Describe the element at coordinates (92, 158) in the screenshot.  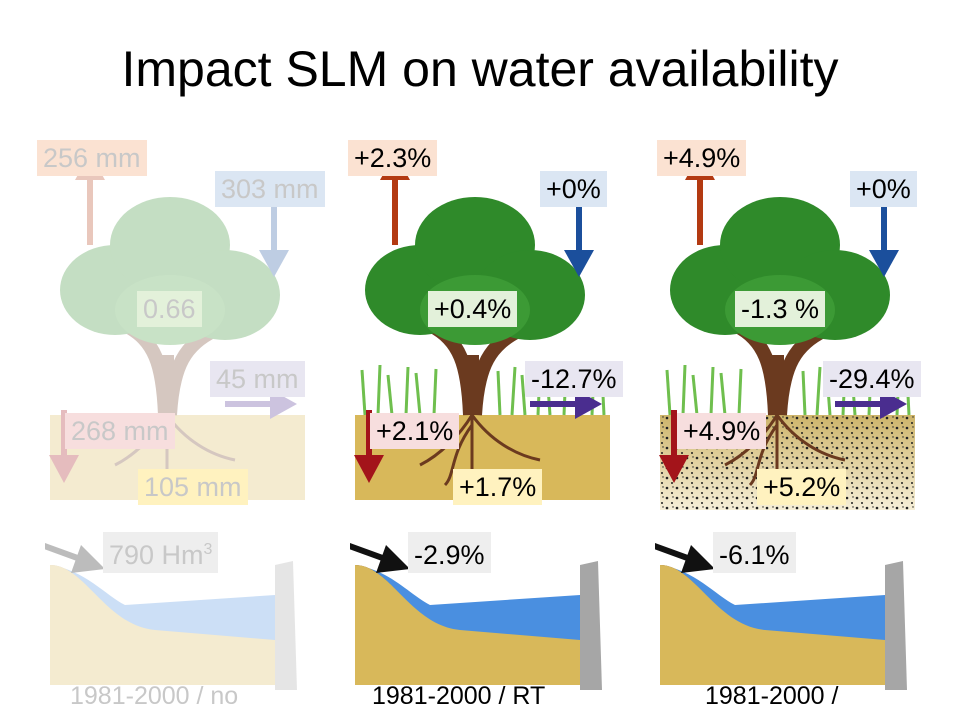
I see `evaporation-label: 256 mm` at that location.